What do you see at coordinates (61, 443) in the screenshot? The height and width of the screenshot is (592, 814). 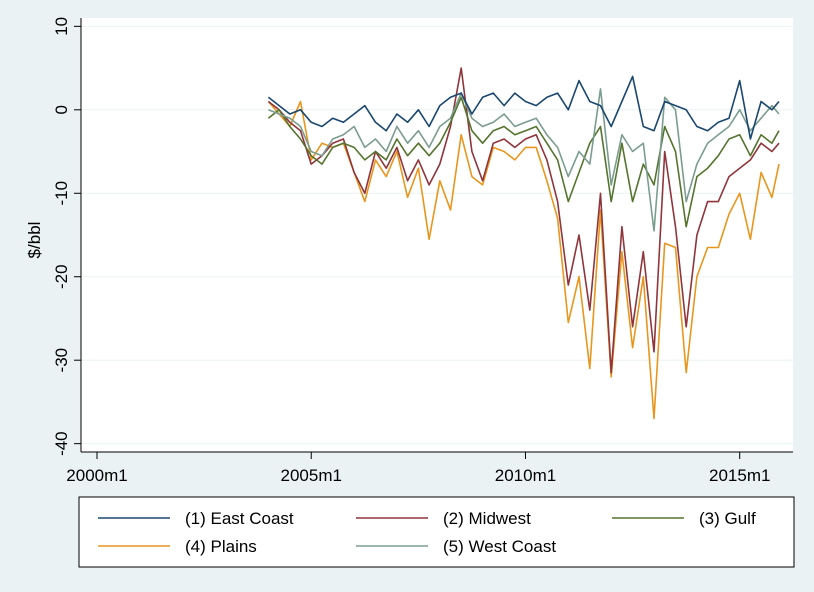 I see `y-tick-label: -40` at bounding box center [61, 443].